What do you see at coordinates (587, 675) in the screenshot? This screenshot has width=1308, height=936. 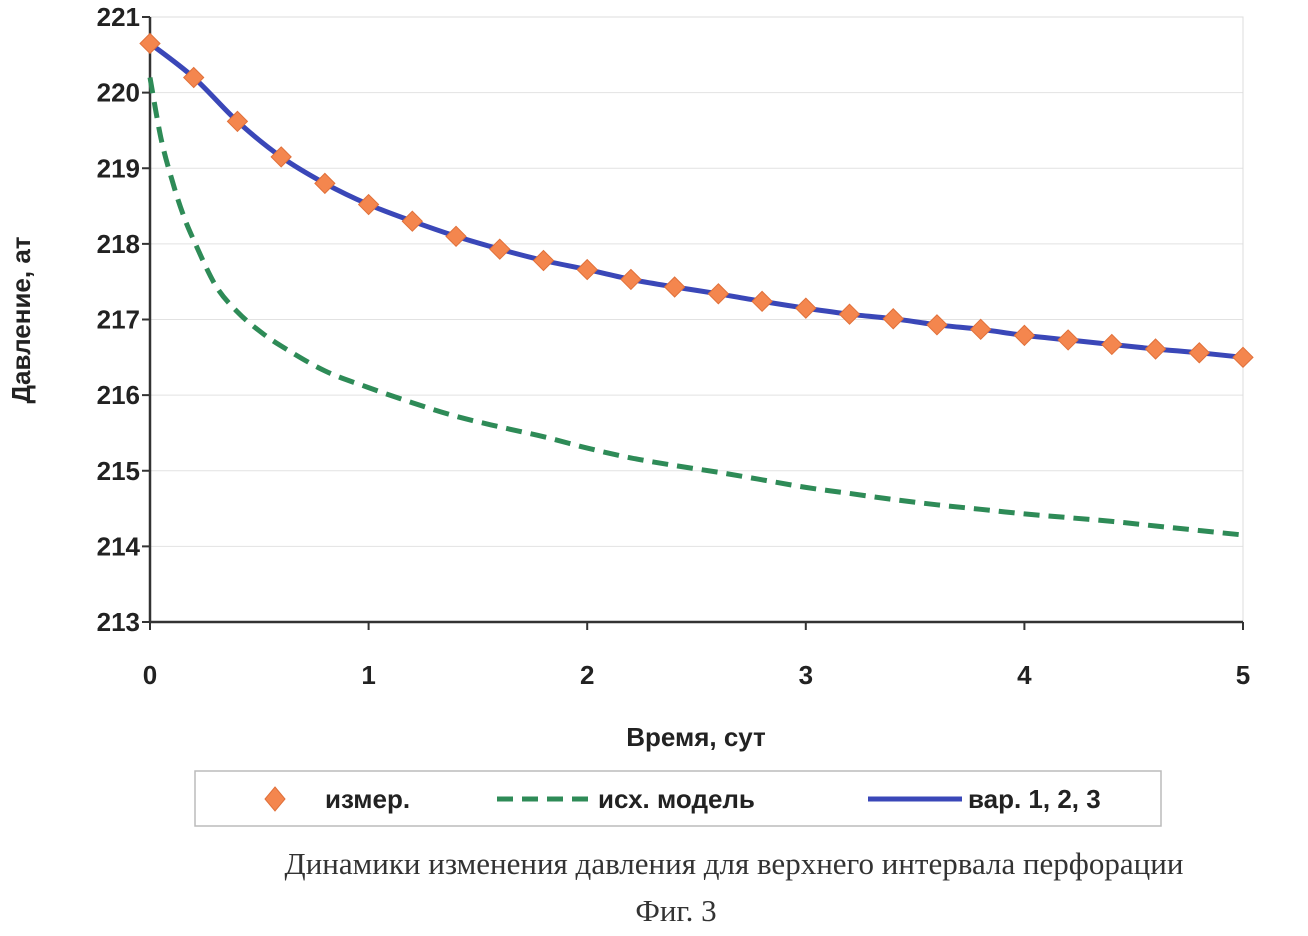 I see `x-tick-label-2: 2` at bounding box center [587, 675].